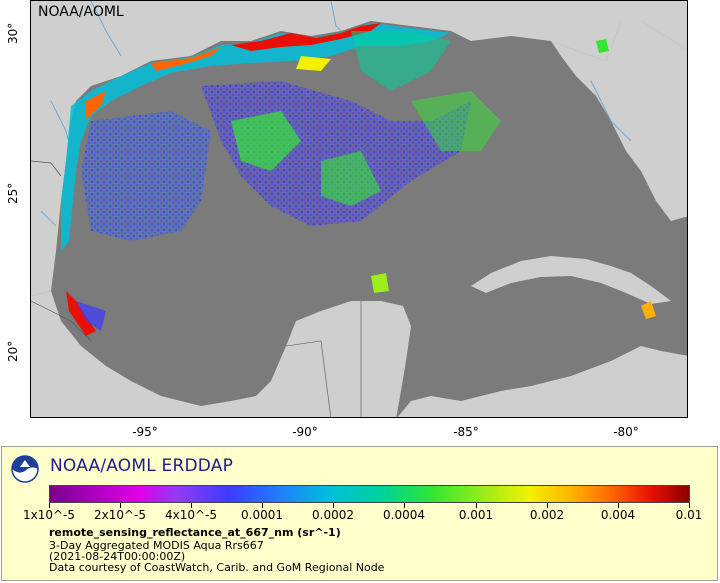 Image resolution: width=720 pixels, height=583 pixels. I want to click on y-tick-30: 30°, so click(13, 33).